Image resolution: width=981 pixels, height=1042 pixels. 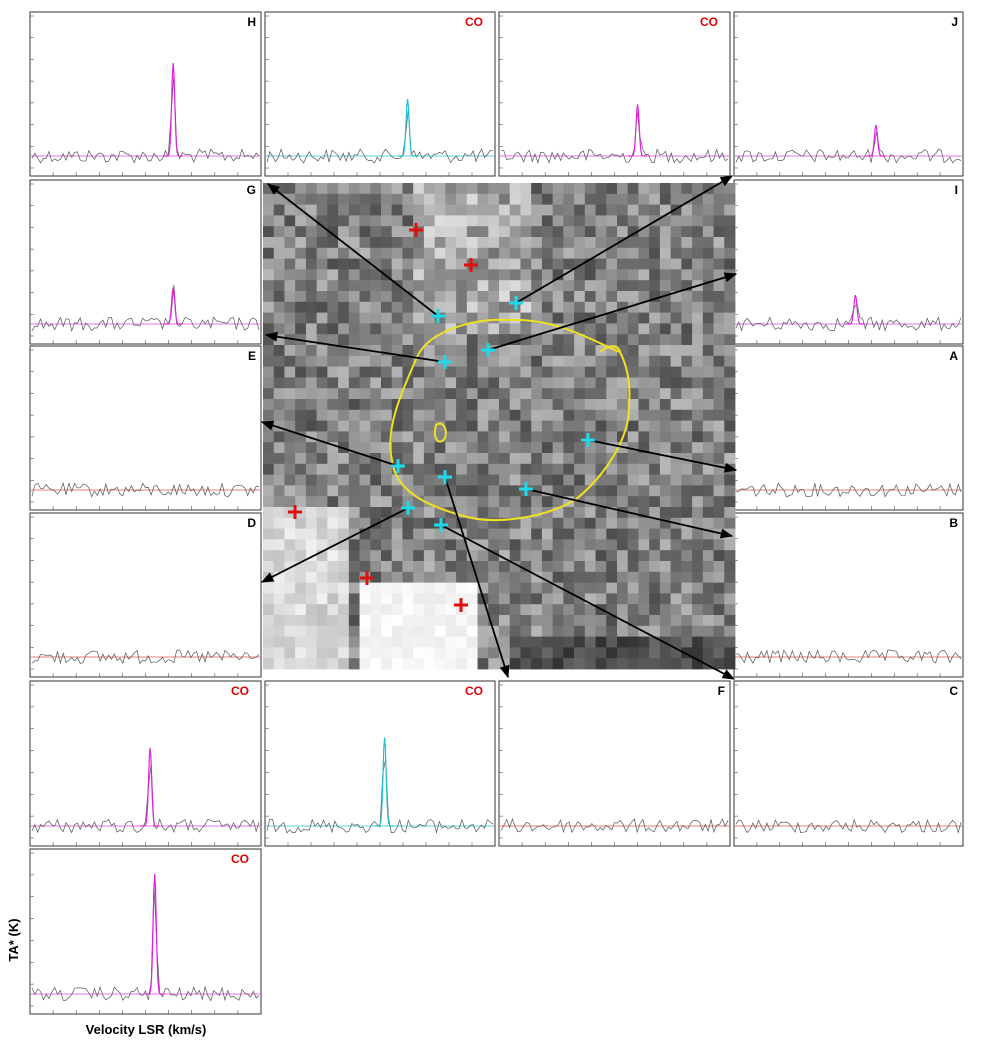 What do you see at coordinates (145, 94) in the screenshot?
I see `panel-frame` at bounding box center [145, 94].